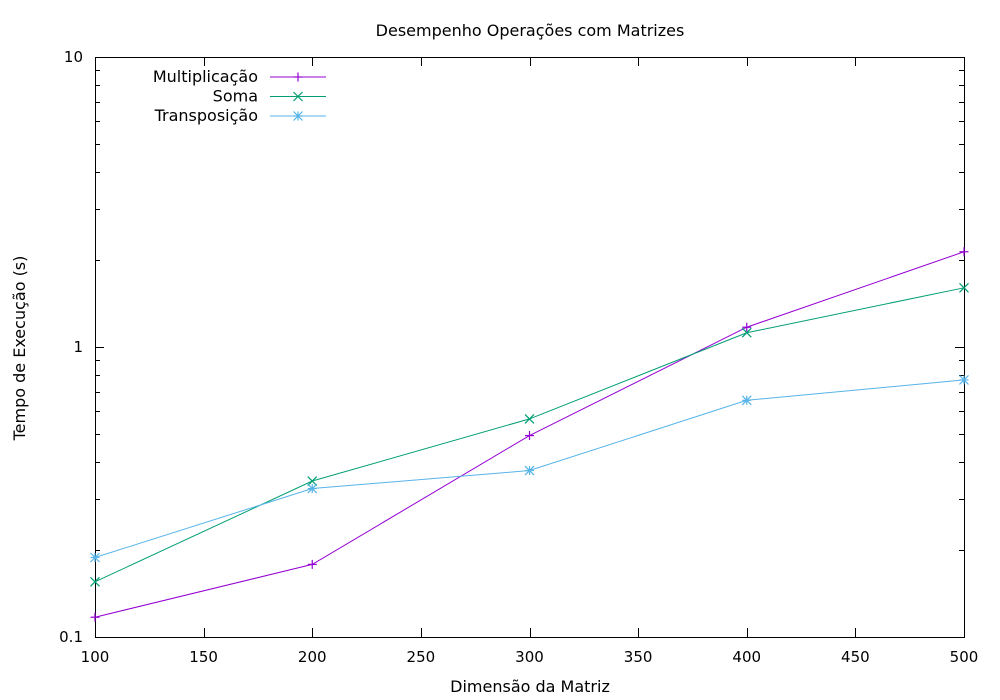 The image size is (1000, 700). Describe the element at coordinates (95, 657) in the screenshot. I see `x-tick-label: 100` at that location.